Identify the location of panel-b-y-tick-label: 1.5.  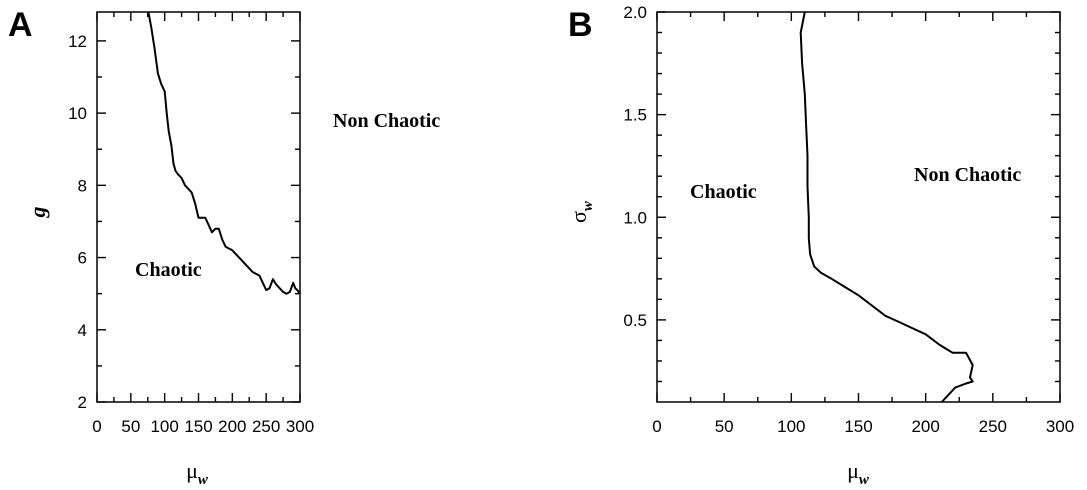
(635, 115).